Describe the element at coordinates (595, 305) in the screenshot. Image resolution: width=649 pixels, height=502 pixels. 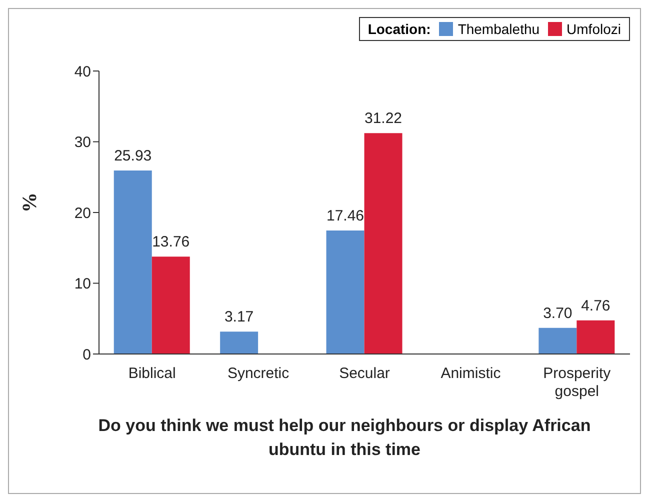
I see `data-label: 4.76` at that location.